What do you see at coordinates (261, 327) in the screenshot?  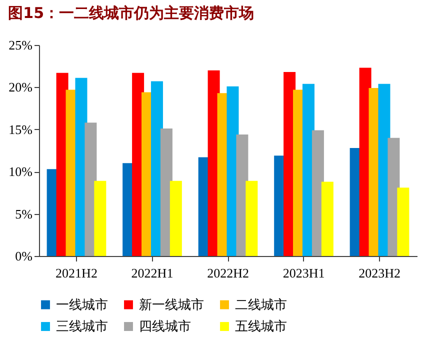 I see `legend-label: 五线城市` at bounding box center [261, 327].